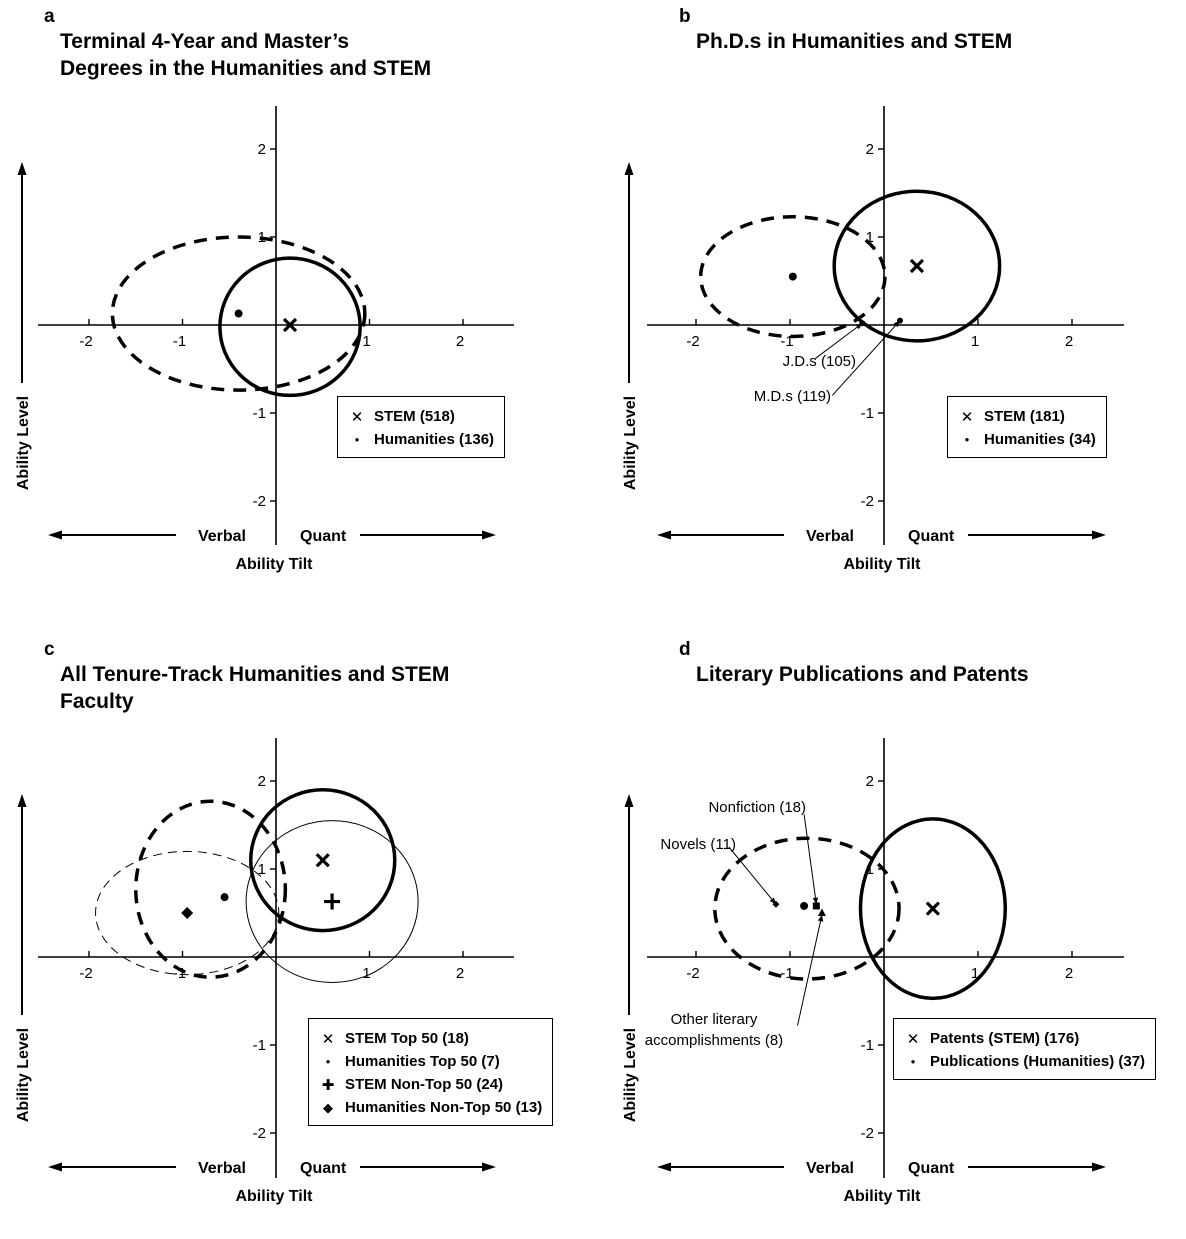  What do you see at coordinates (49, 16) in the screenshot?
I see `panel-letter: a` at bounding box center [49, 16].